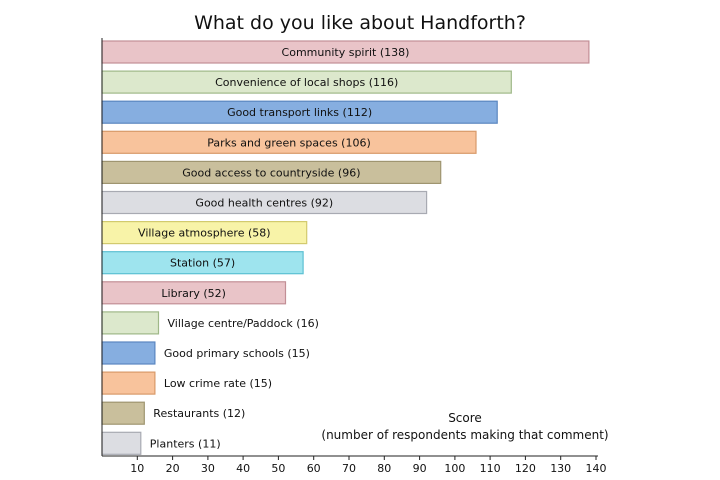 The width and height of the screenshot is (720, 480). What do you see at coordinates (218, 383) in the screenshot?
I see `bar-label: Low crime rate (15)` at bounding box center [218, 383].